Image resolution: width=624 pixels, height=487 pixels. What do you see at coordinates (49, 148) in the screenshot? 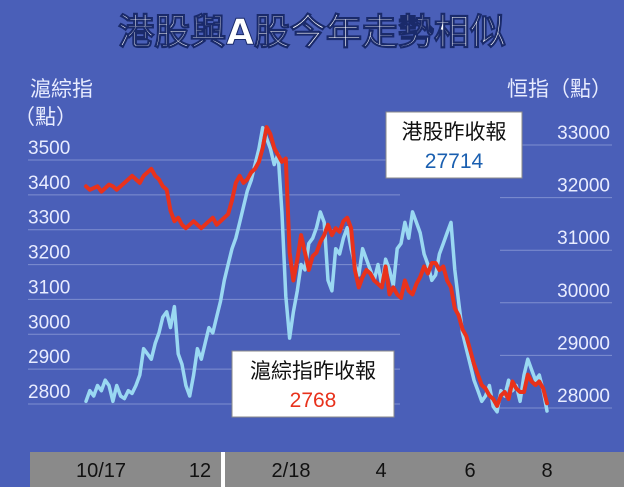
I see `left-tick-label: 3500` at bounding box center [49, 148].